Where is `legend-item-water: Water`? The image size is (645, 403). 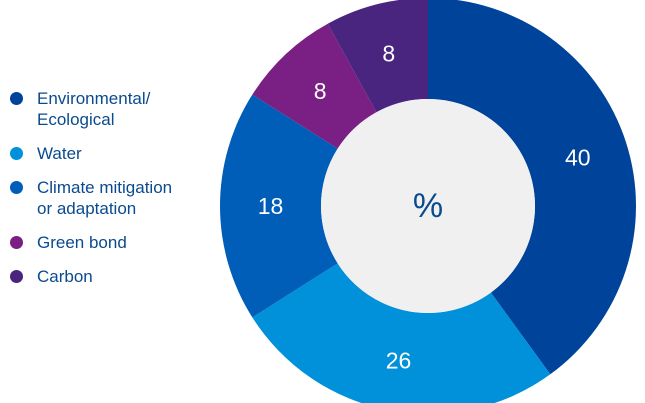 legend-item-water: Water is located at coordinates (130, 153).